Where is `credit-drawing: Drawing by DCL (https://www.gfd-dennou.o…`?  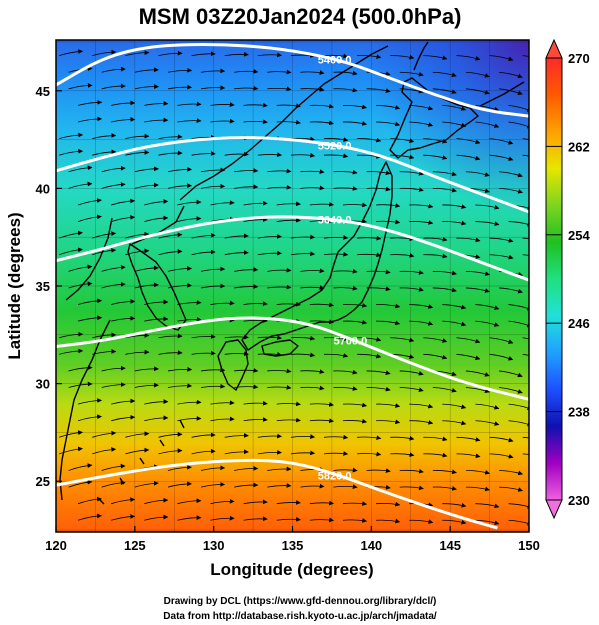 credit-drawing: Drawing by DCL (https://www.gfd-dennou.o… is located at coordinates (300, 601).